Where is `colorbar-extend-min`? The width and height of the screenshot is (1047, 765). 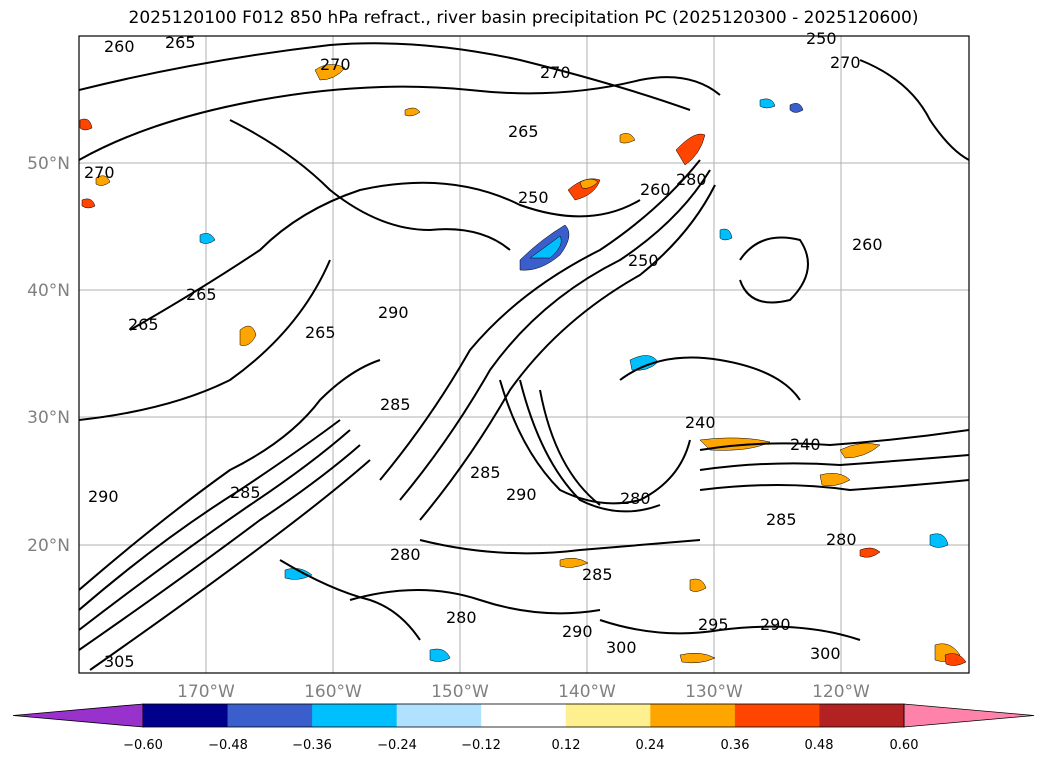 colorbar-extend-min is located at coordinates (78, 715).